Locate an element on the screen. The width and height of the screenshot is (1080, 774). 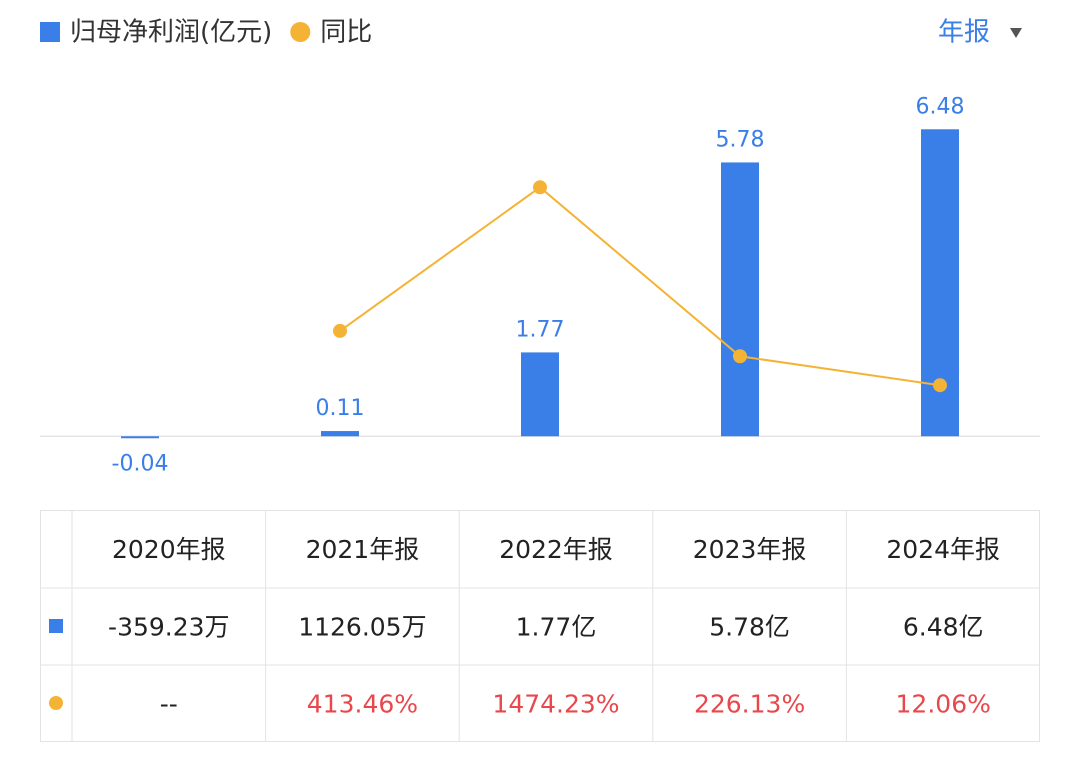
table-cell: -359.23万 is located at coordinates (169, 627).